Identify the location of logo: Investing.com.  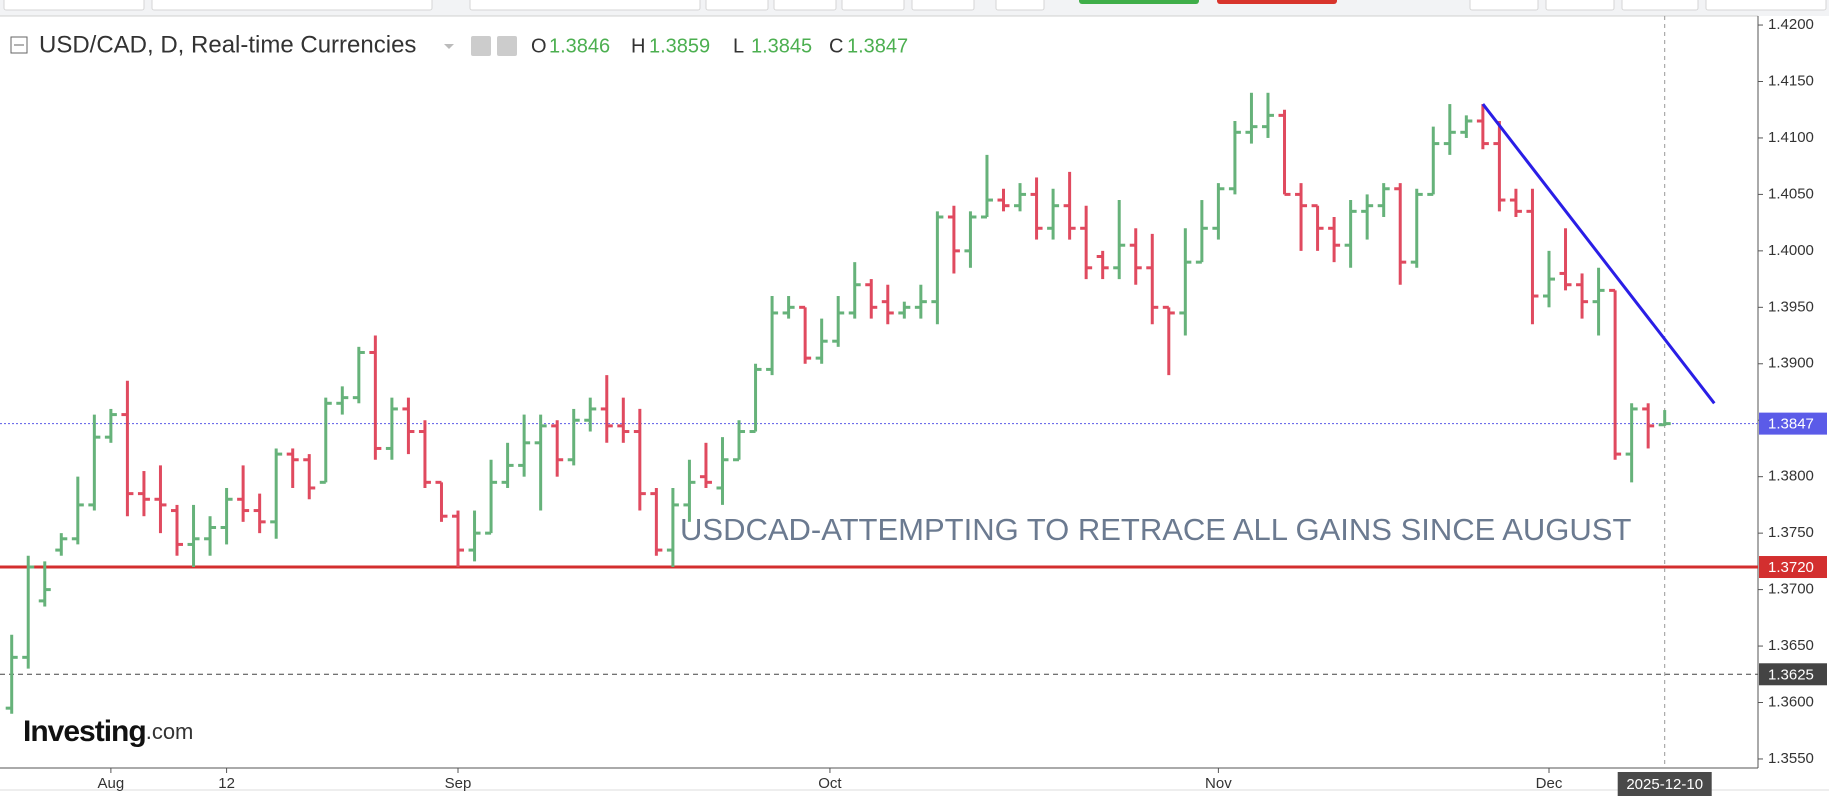
(108, 731).